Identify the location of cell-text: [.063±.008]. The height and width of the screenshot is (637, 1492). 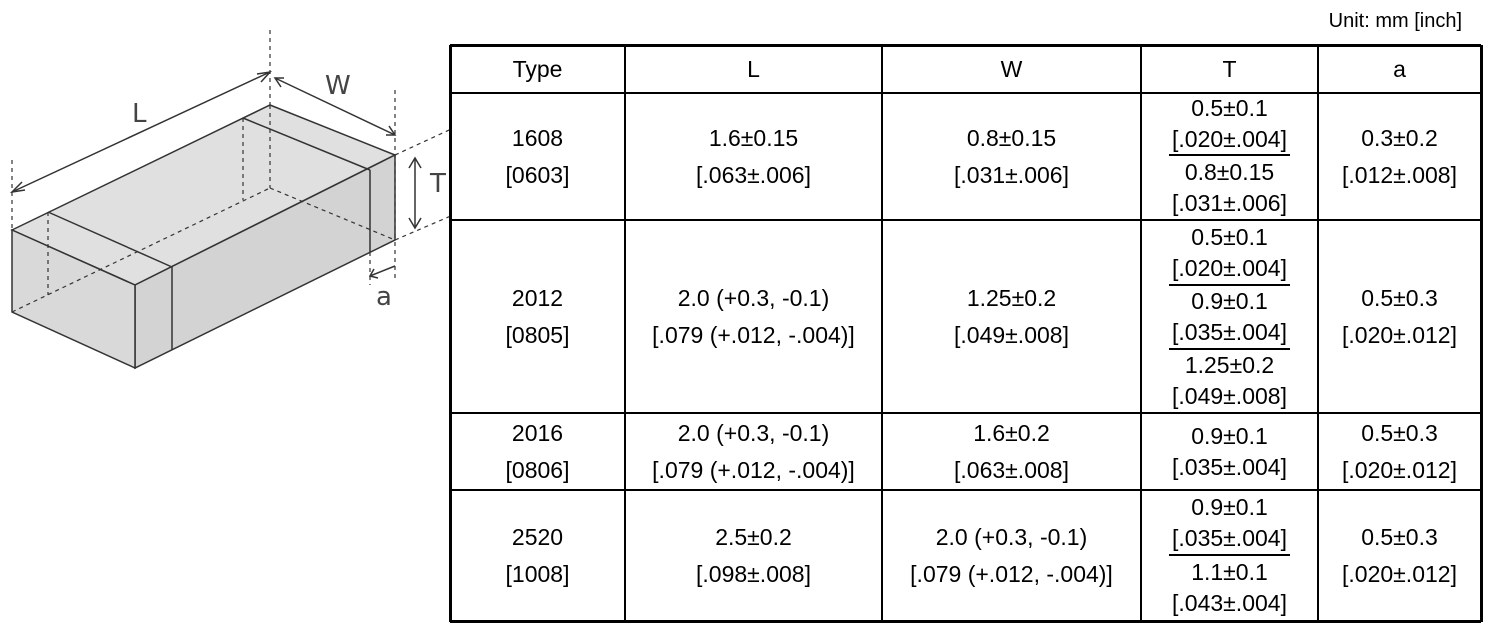
(1011, 469).